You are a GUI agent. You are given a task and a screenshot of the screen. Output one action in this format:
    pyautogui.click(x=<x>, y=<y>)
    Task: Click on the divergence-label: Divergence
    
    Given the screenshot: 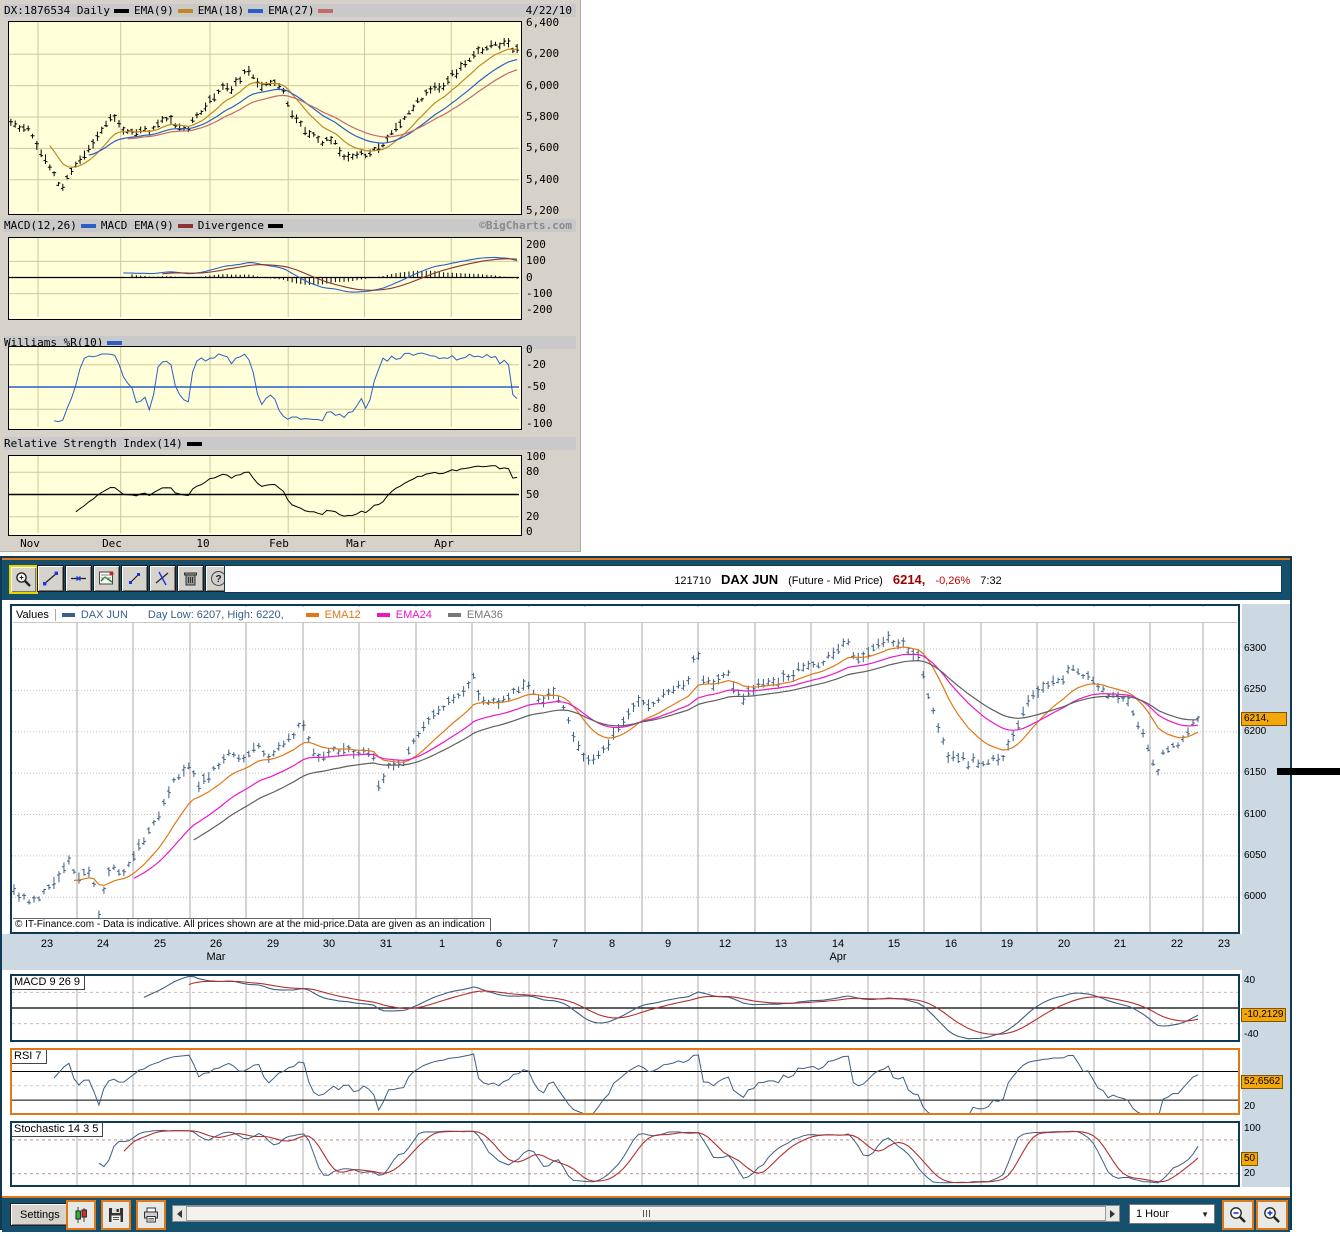 What is the action you would take?
    pyautogui.click(x=230, y=225)
    